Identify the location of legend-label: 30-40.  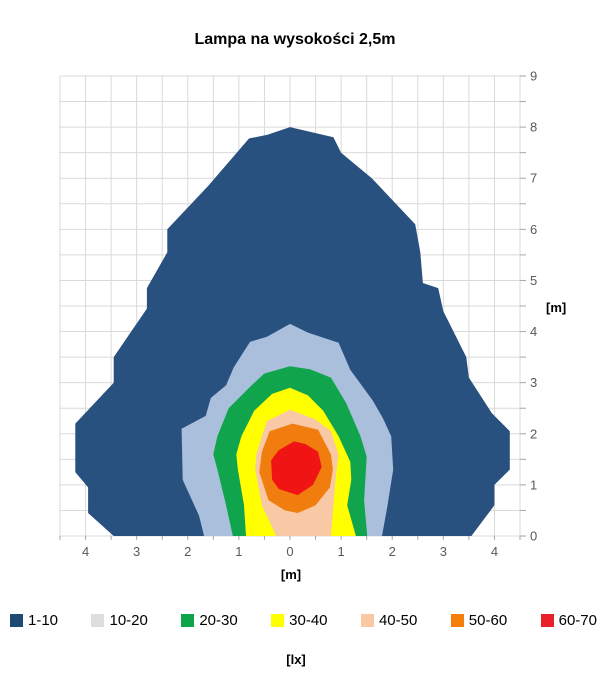
(308, 620).